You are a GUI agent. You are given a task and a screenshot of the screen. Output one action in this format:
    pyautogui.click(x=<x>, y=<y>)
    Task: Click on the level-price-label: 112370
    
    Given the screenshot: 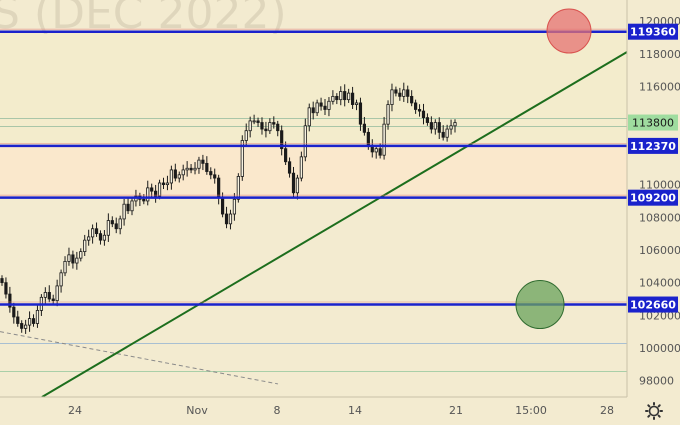 What is the action you would take?
    pyautogui.click(x=653, y=146)
    